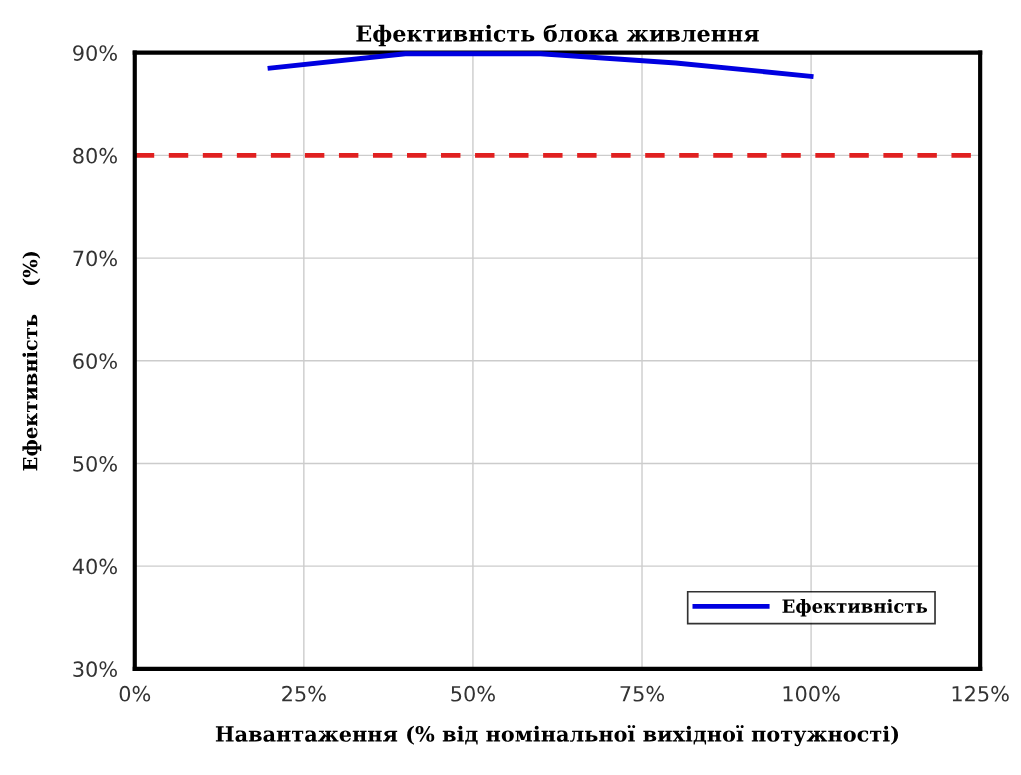 The image size is (1021, 775). I want to click on x-tick-label: 50%, so click(473, 693).